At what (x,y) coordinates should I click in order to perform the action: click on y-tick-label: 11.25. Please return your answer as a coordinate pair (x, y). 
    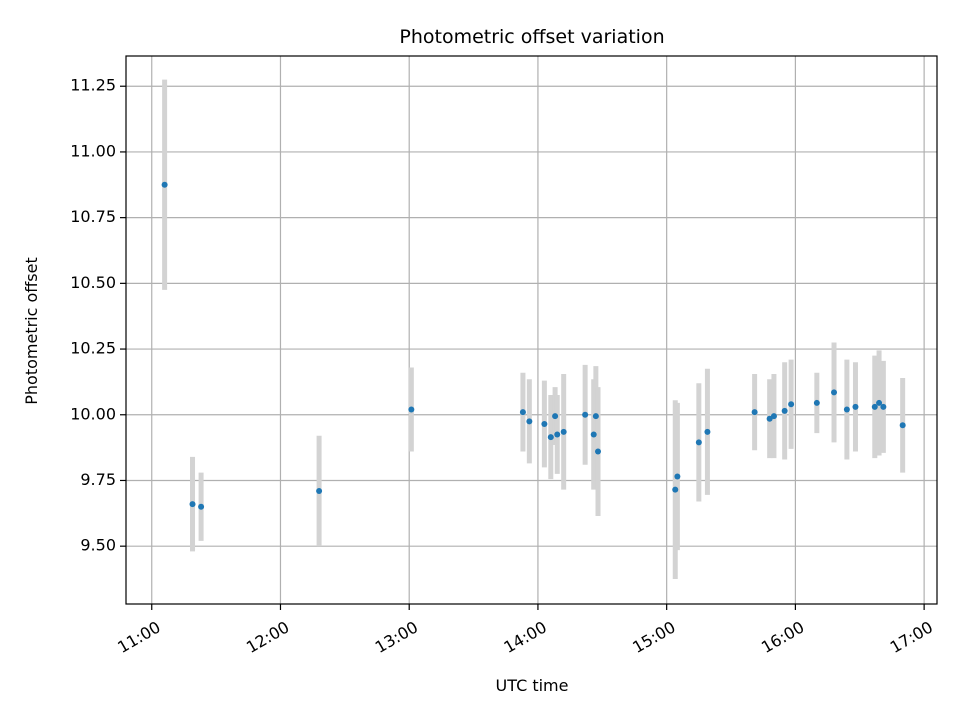
    Looking at the image, I should click on (93, 85).